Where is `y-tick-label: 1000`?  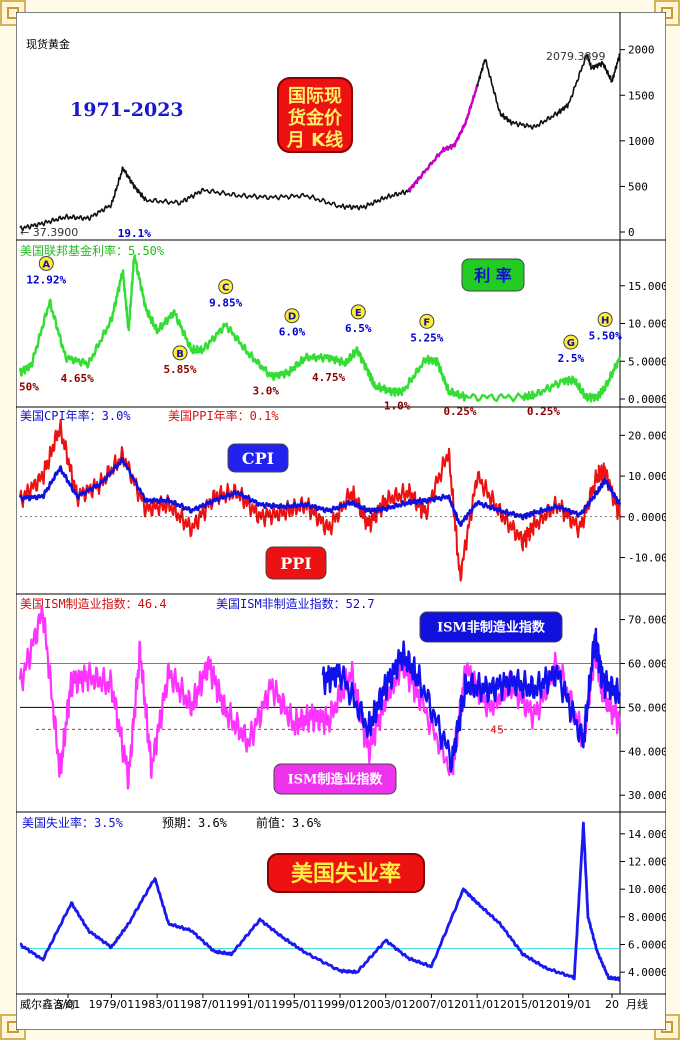 y-tick-label: 1000 is located at coordinates (641, 141).